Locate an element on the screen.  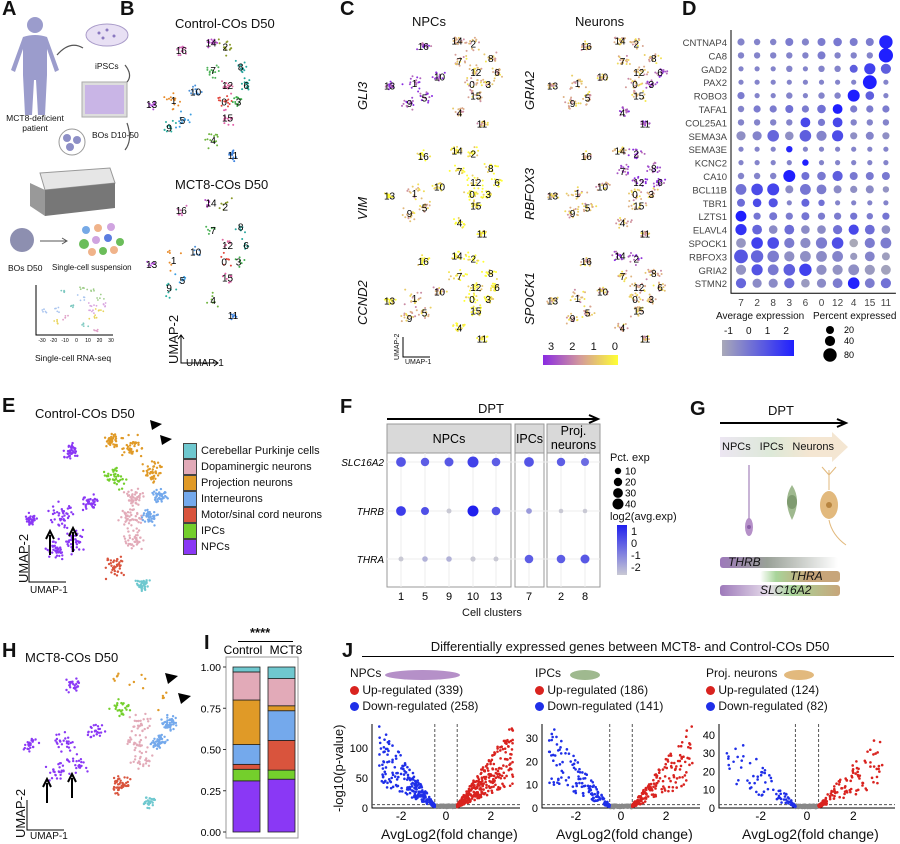
d-gene-label: TAFA1 is located at coordinates (713, 110).